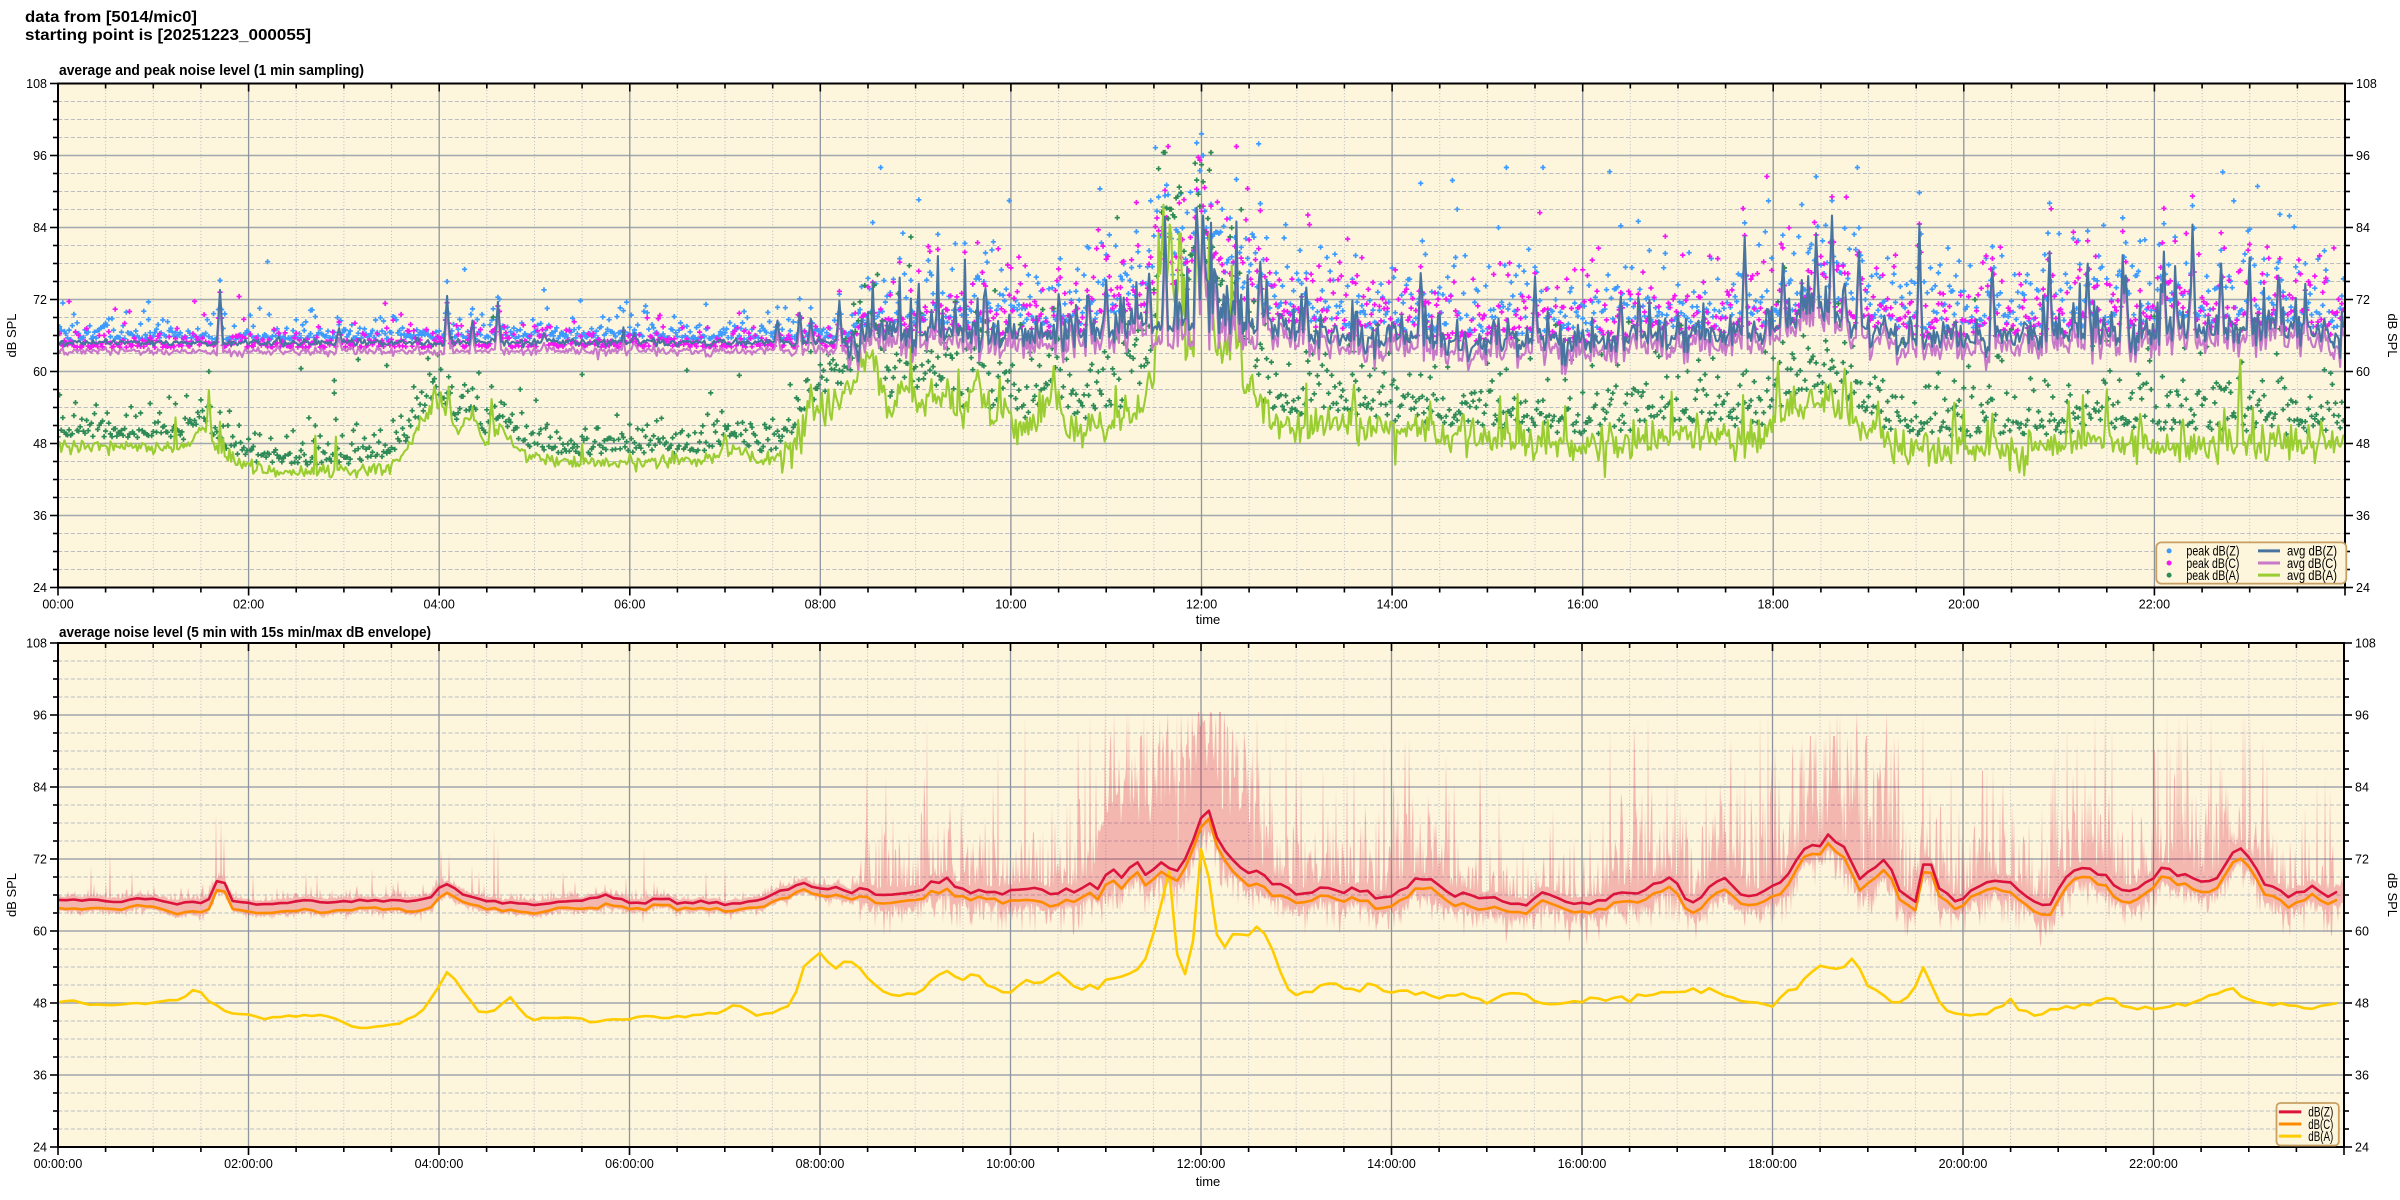  What do you see at coordinates (439, 1164) in the screenshot?
I see `svg-text: 04:00:00` at bounding box center [439, 1164].